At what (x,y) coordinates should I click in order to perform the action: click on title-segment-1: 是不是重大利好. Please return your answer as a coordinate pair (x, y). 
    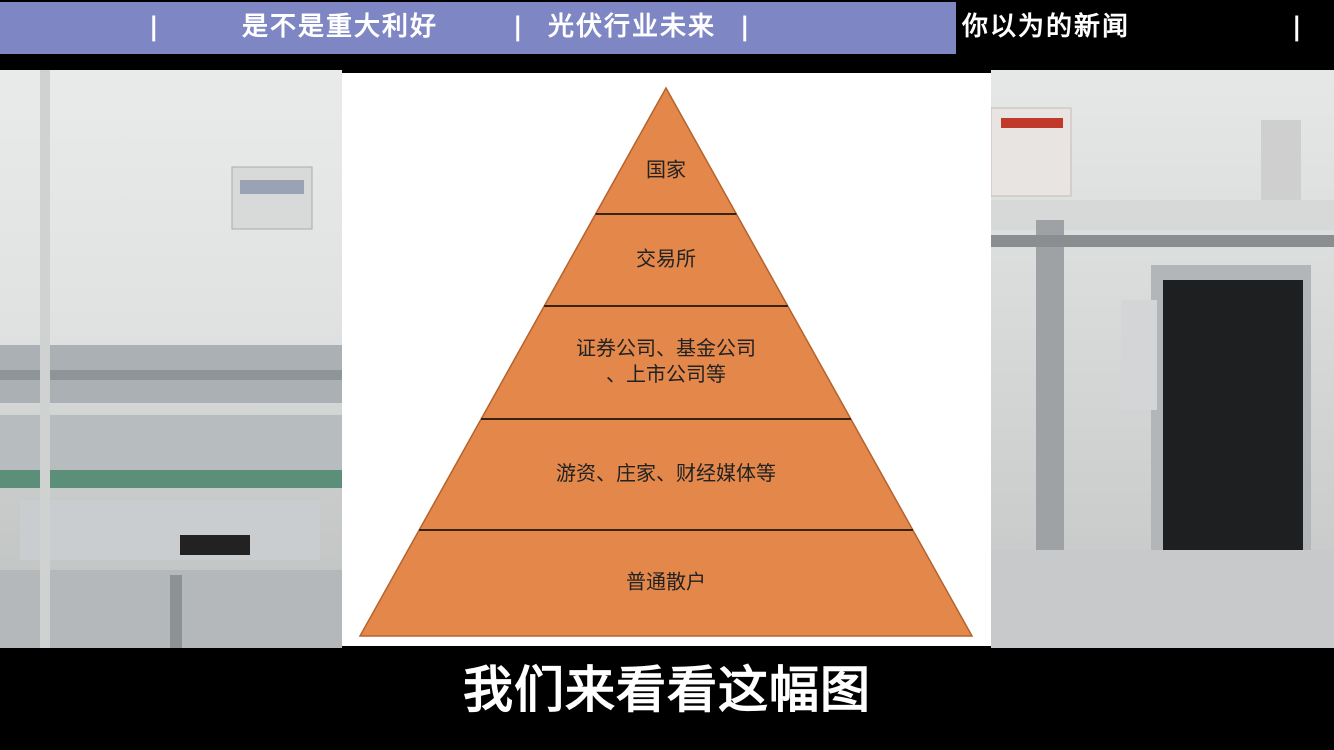
    Looking at the image, I should click on (340, 27).